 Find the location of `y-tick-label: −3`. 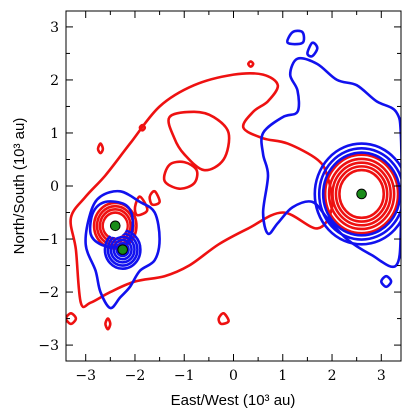

y-tick-label: −3 is located at coordinates (48, 346).